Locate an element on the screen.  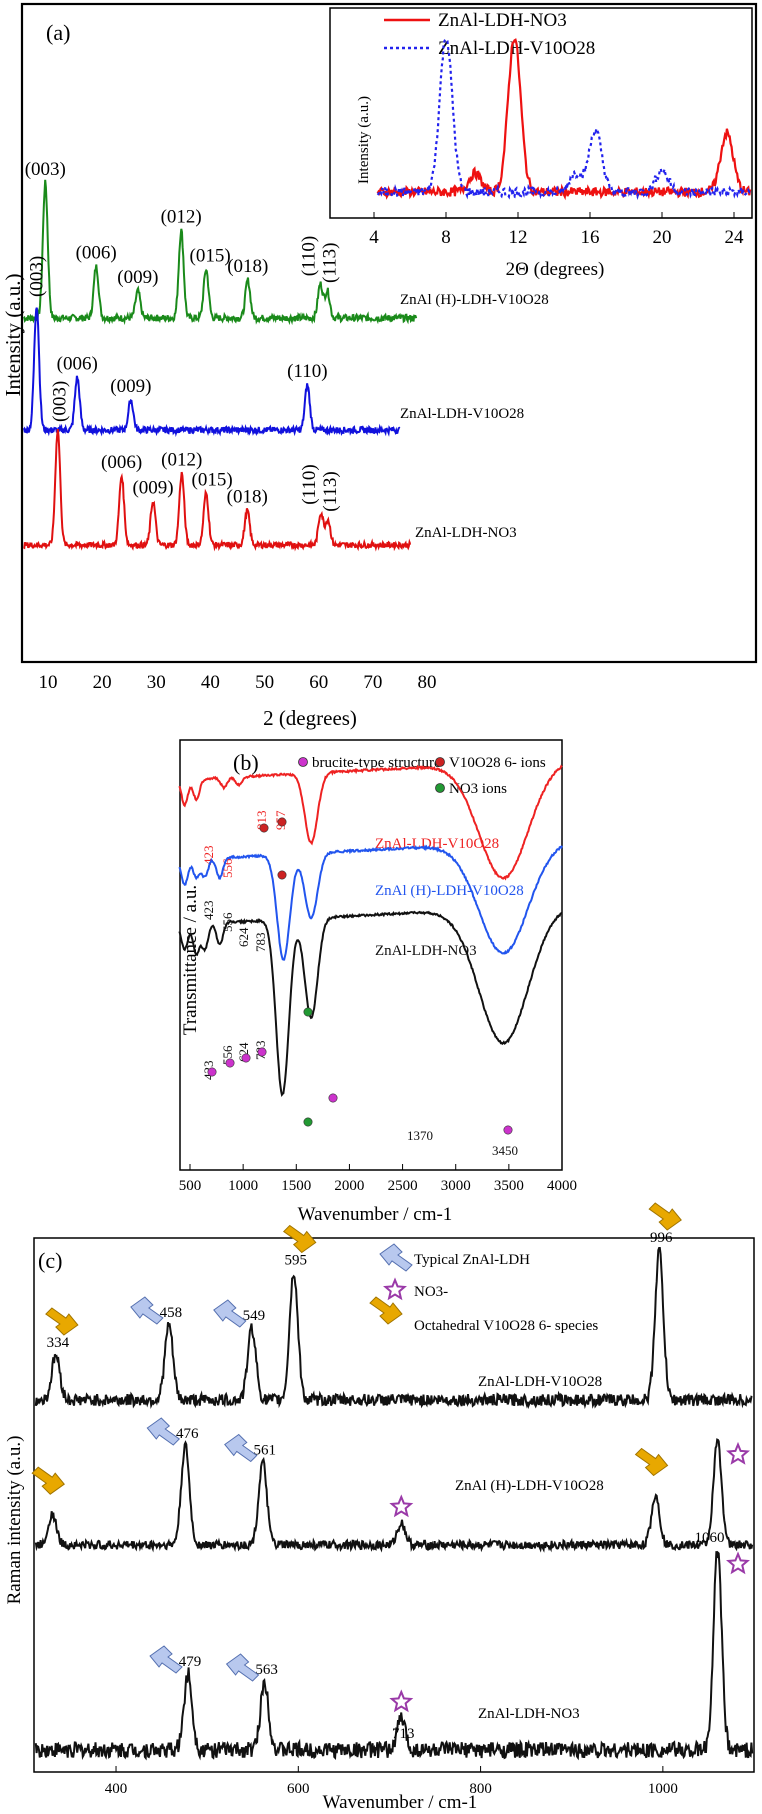
panel-c-legend-blue-arrow-icon is located at coordinates (396, 1257).